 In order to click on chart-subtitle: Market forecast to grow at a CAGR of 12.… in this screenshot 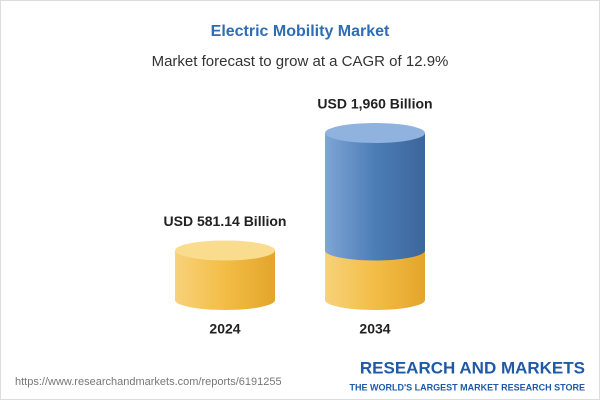, I will do `click(300, 61)`.